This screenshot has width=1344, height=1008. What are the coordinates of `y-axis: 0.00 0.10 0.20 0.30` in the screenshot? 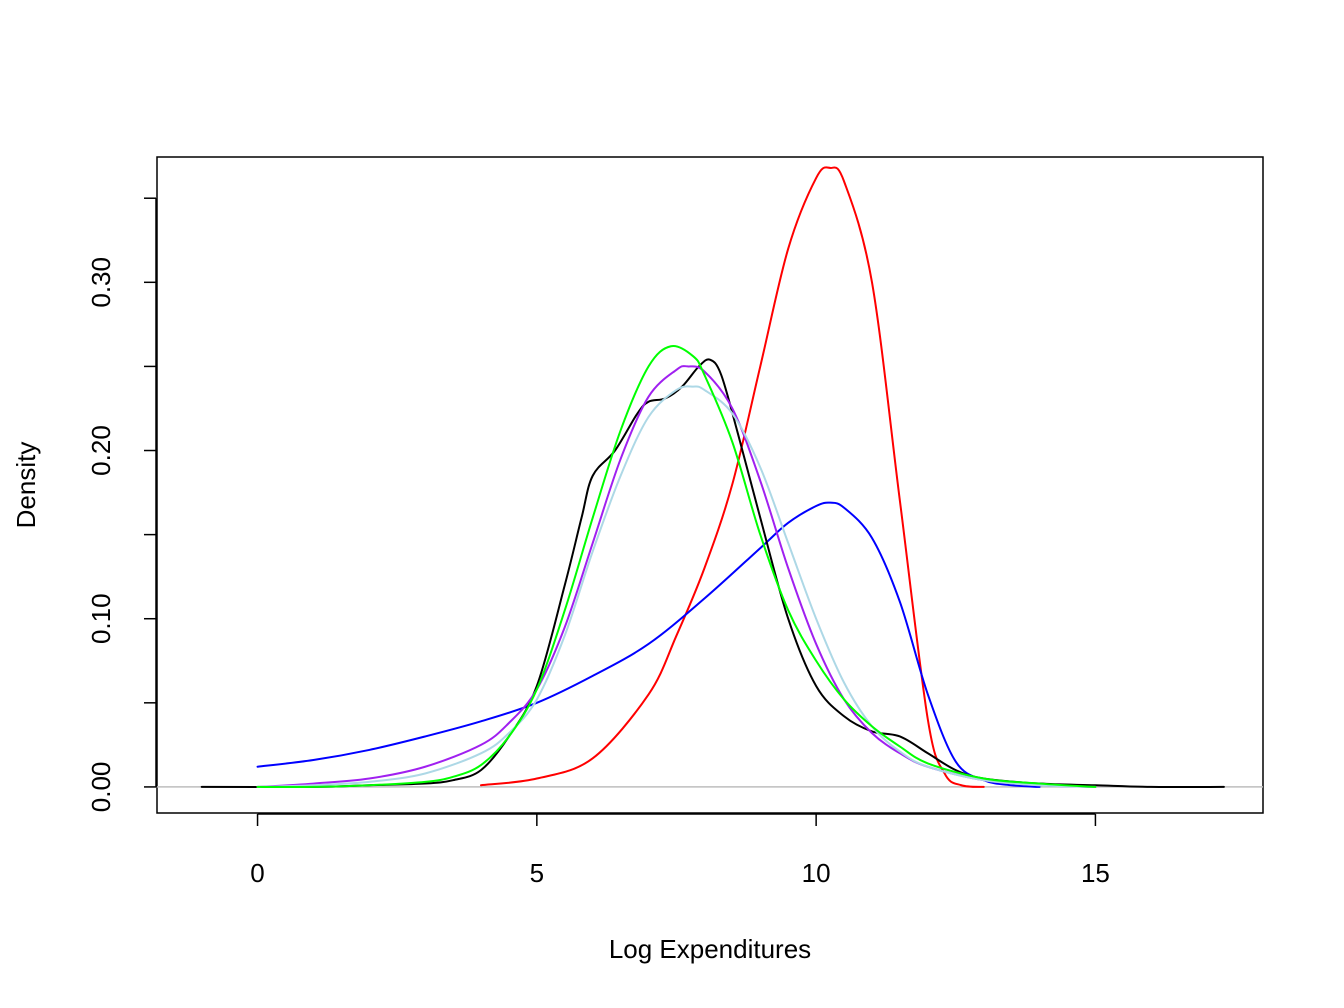 It's located at (121, 505).